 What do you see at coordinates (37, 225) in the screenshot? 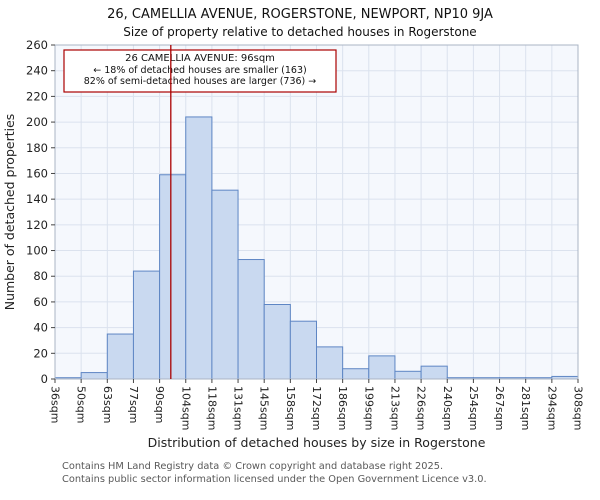
I see `y-axis-tick-label: 120` at bounding box center [37, 225].